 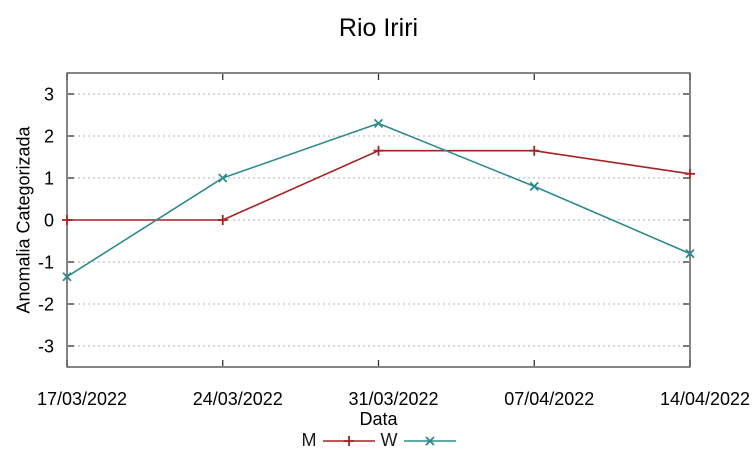 I want to click on chart-title: Rio Iriri, so click(x=378, y=28).